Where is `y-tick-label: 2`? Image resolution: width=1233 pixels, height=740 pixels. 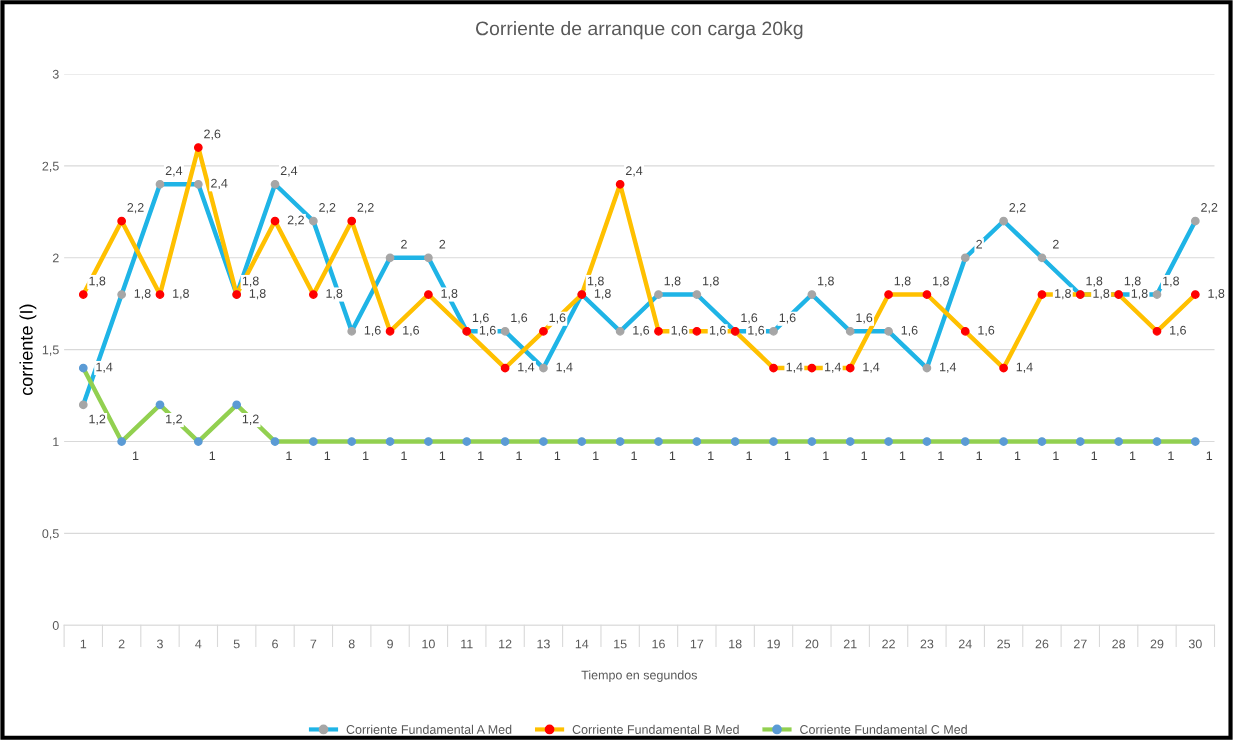 y-tick-label: 2 is located at coordinates (55, 258).